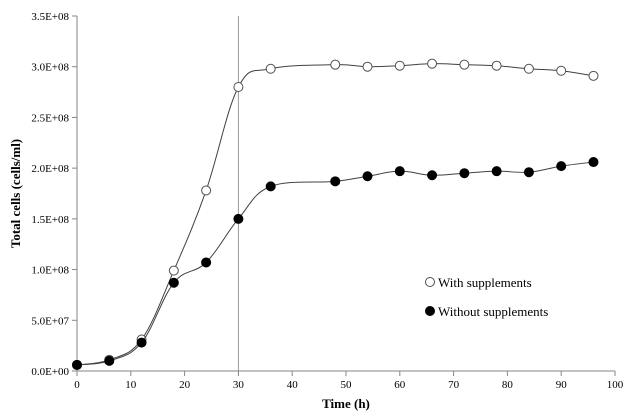  Describe the element at coordinates (50, 169) in the screenshot. I see `y-tick-label: 2.0E+08` at that location.